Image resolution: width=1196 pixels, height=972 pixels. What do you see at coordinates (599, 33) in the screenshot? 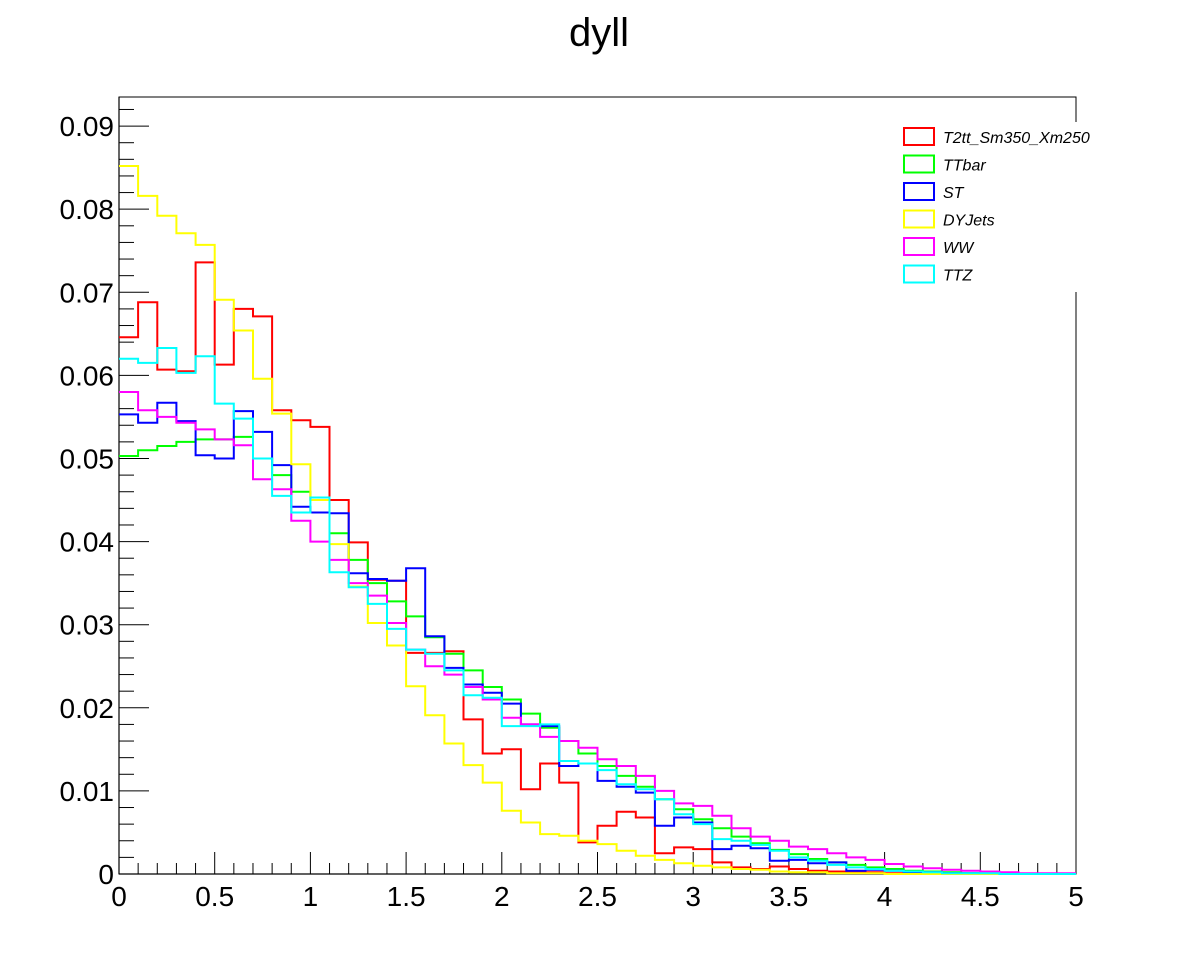
I see `chart-title: dyll` at bounding box center [599, 33].